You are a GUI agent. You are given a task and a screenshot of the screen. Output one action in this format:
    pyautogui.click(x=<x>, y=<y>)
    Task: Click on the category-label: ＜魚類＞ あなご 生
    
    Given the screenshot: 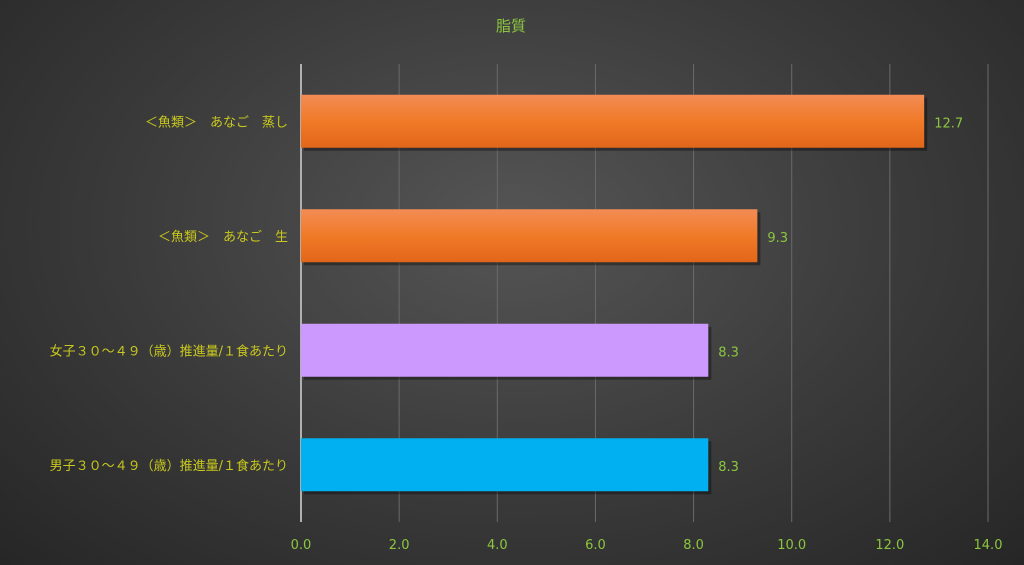 What is the action you would take?
    pyautogui.click(x=223, y=237)
    